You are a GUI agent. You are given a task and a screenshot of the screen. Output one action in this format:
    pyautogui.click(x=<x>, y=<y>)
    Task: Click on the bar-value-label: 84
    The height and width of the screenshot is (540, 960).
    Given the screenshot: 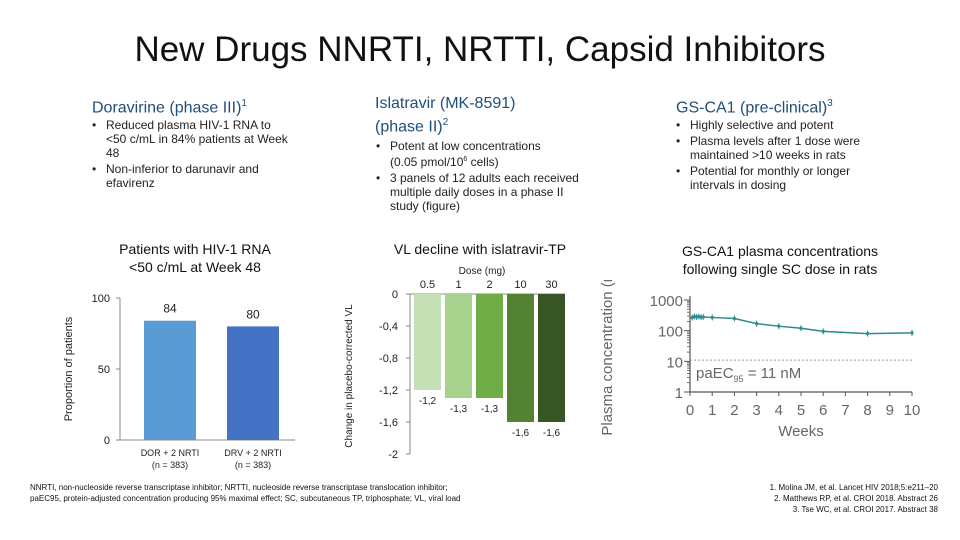 What is the action you would take?
    pyautogui.click(x=170, y=309)
    